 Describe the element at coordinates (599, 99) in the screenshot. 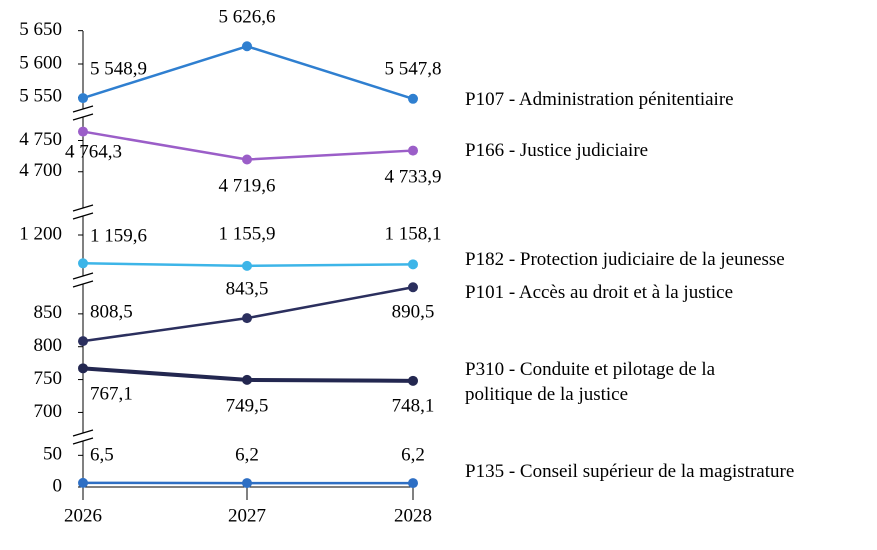

I see `series-label: P107 - Administration pénitentiaire` at that location.